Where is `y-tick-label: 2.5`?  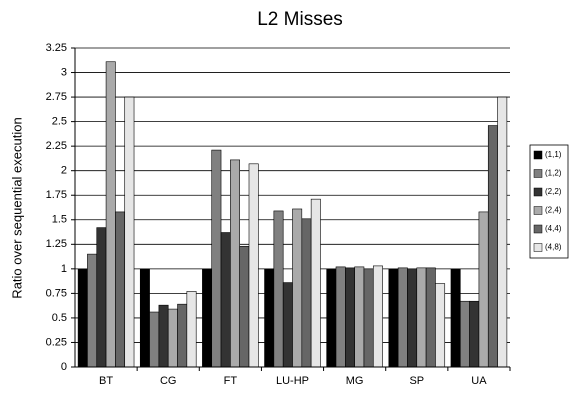
y-tick-label: 2.5 is located at coordinates (59, 122).